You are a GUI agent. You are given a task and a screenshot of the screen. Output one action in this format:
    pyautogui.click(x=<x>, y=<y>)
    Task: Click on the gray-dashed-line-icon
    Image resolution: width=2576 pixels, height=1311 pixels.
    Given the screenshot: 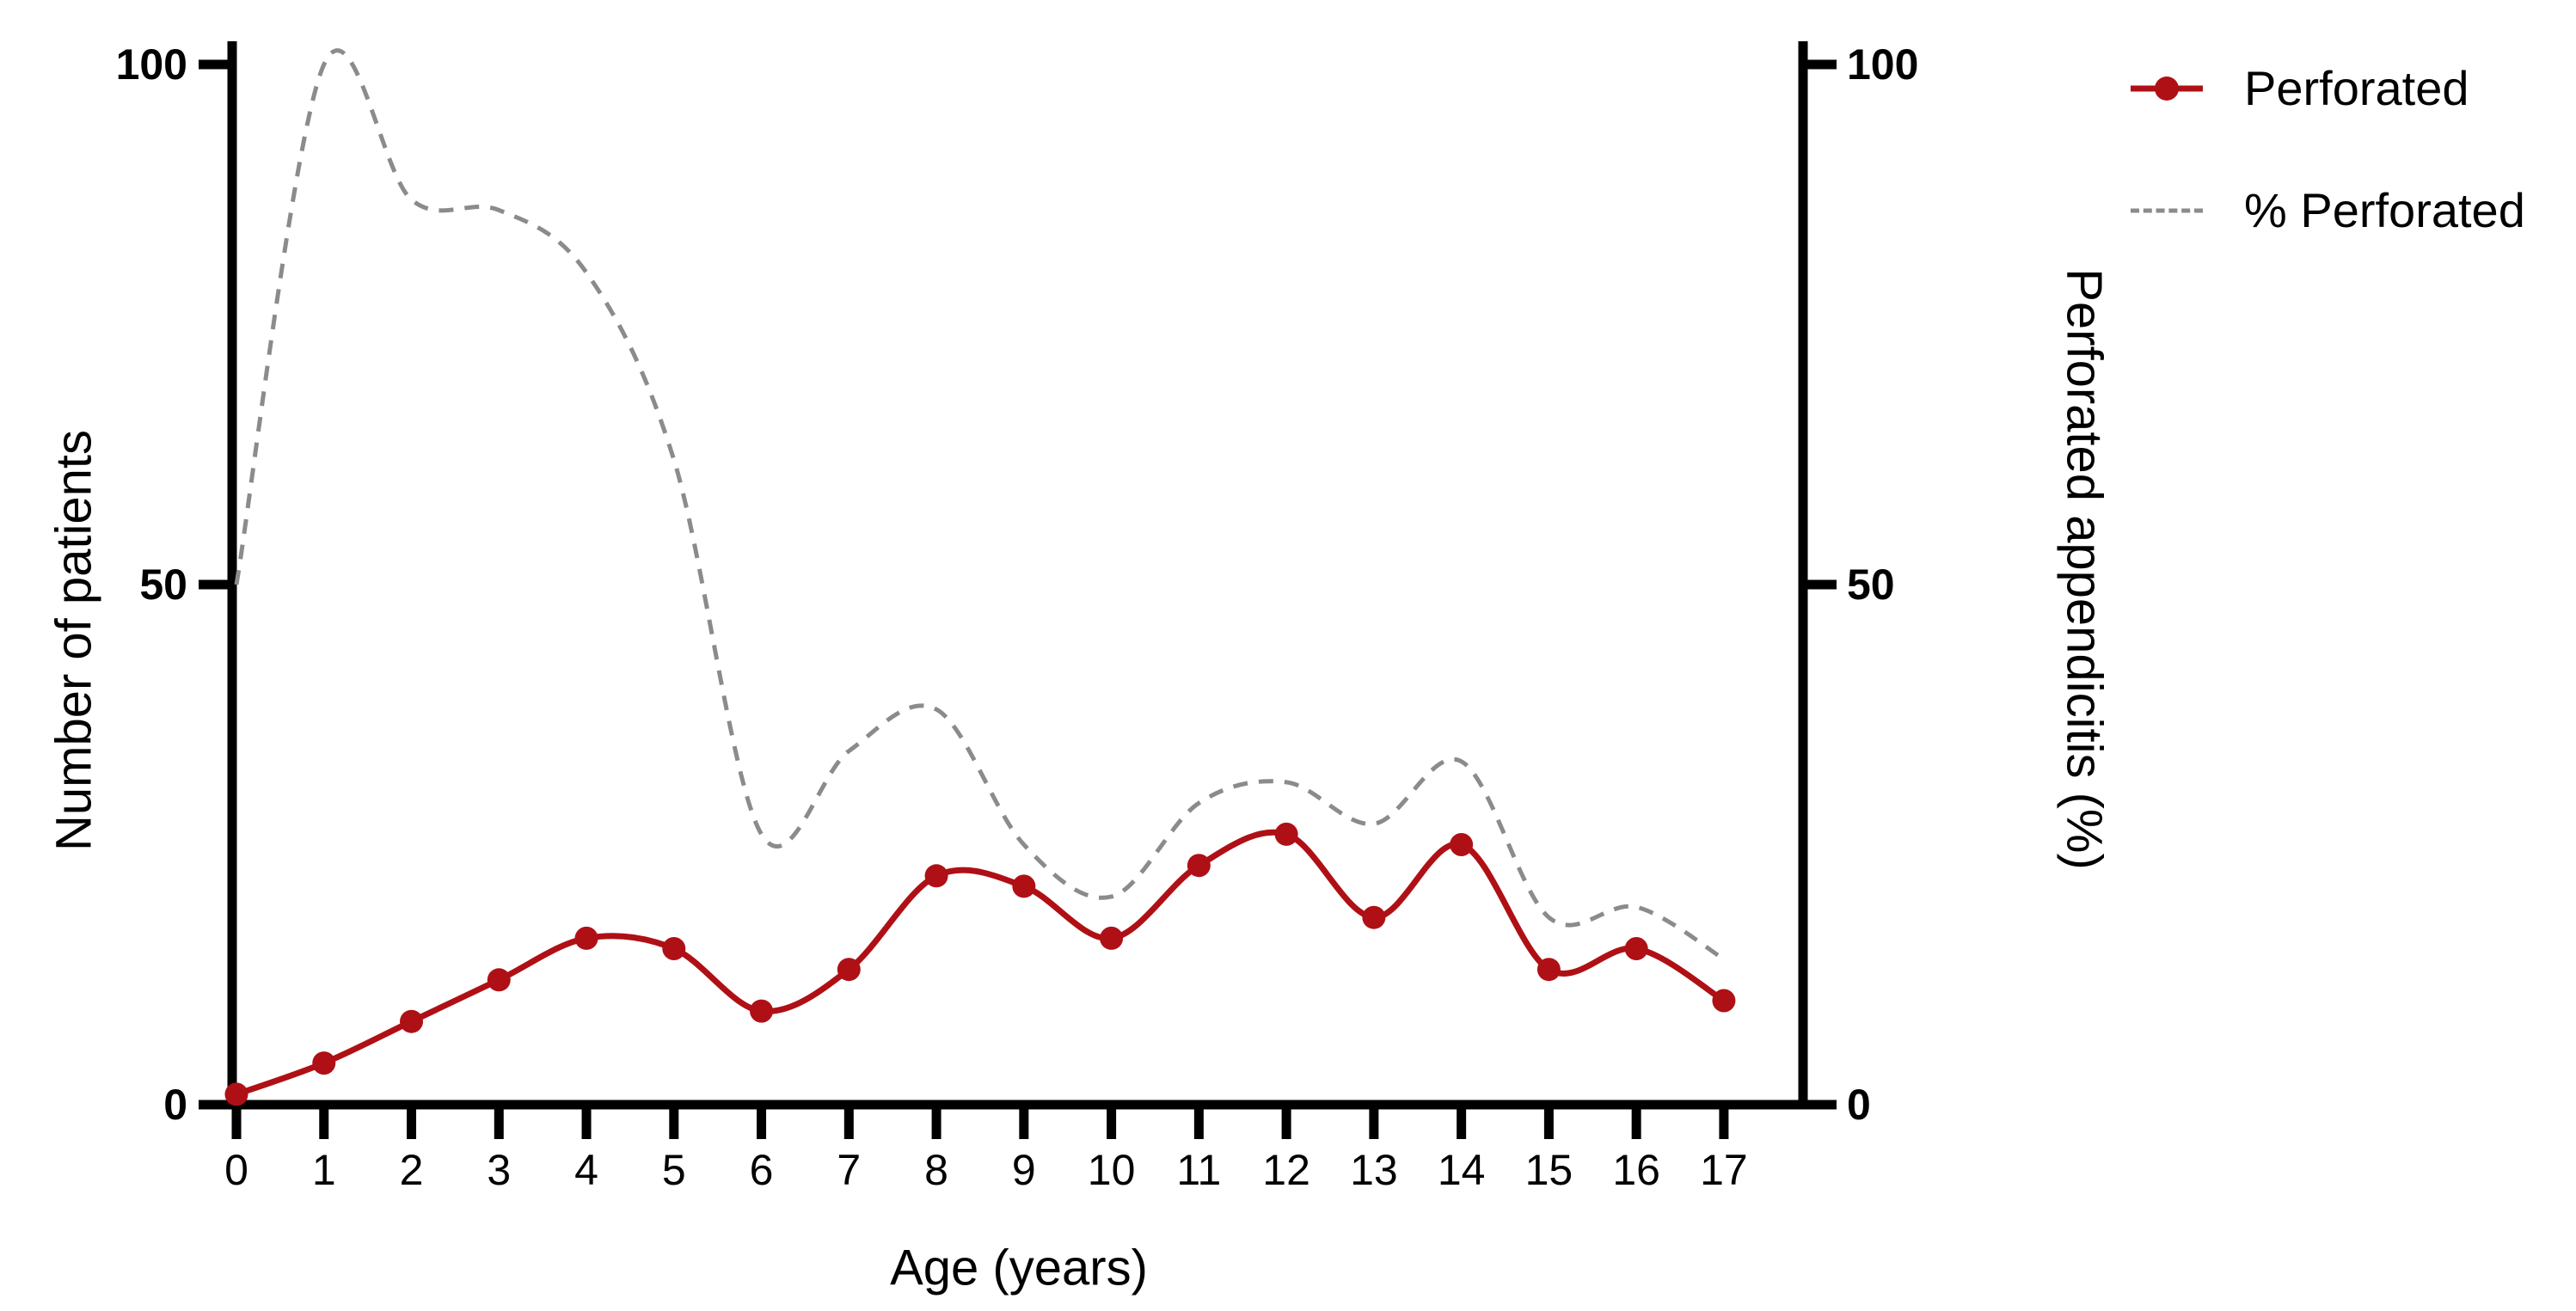 What is the action you would take?
    pyautogui.click(x=2167, y=210)
    